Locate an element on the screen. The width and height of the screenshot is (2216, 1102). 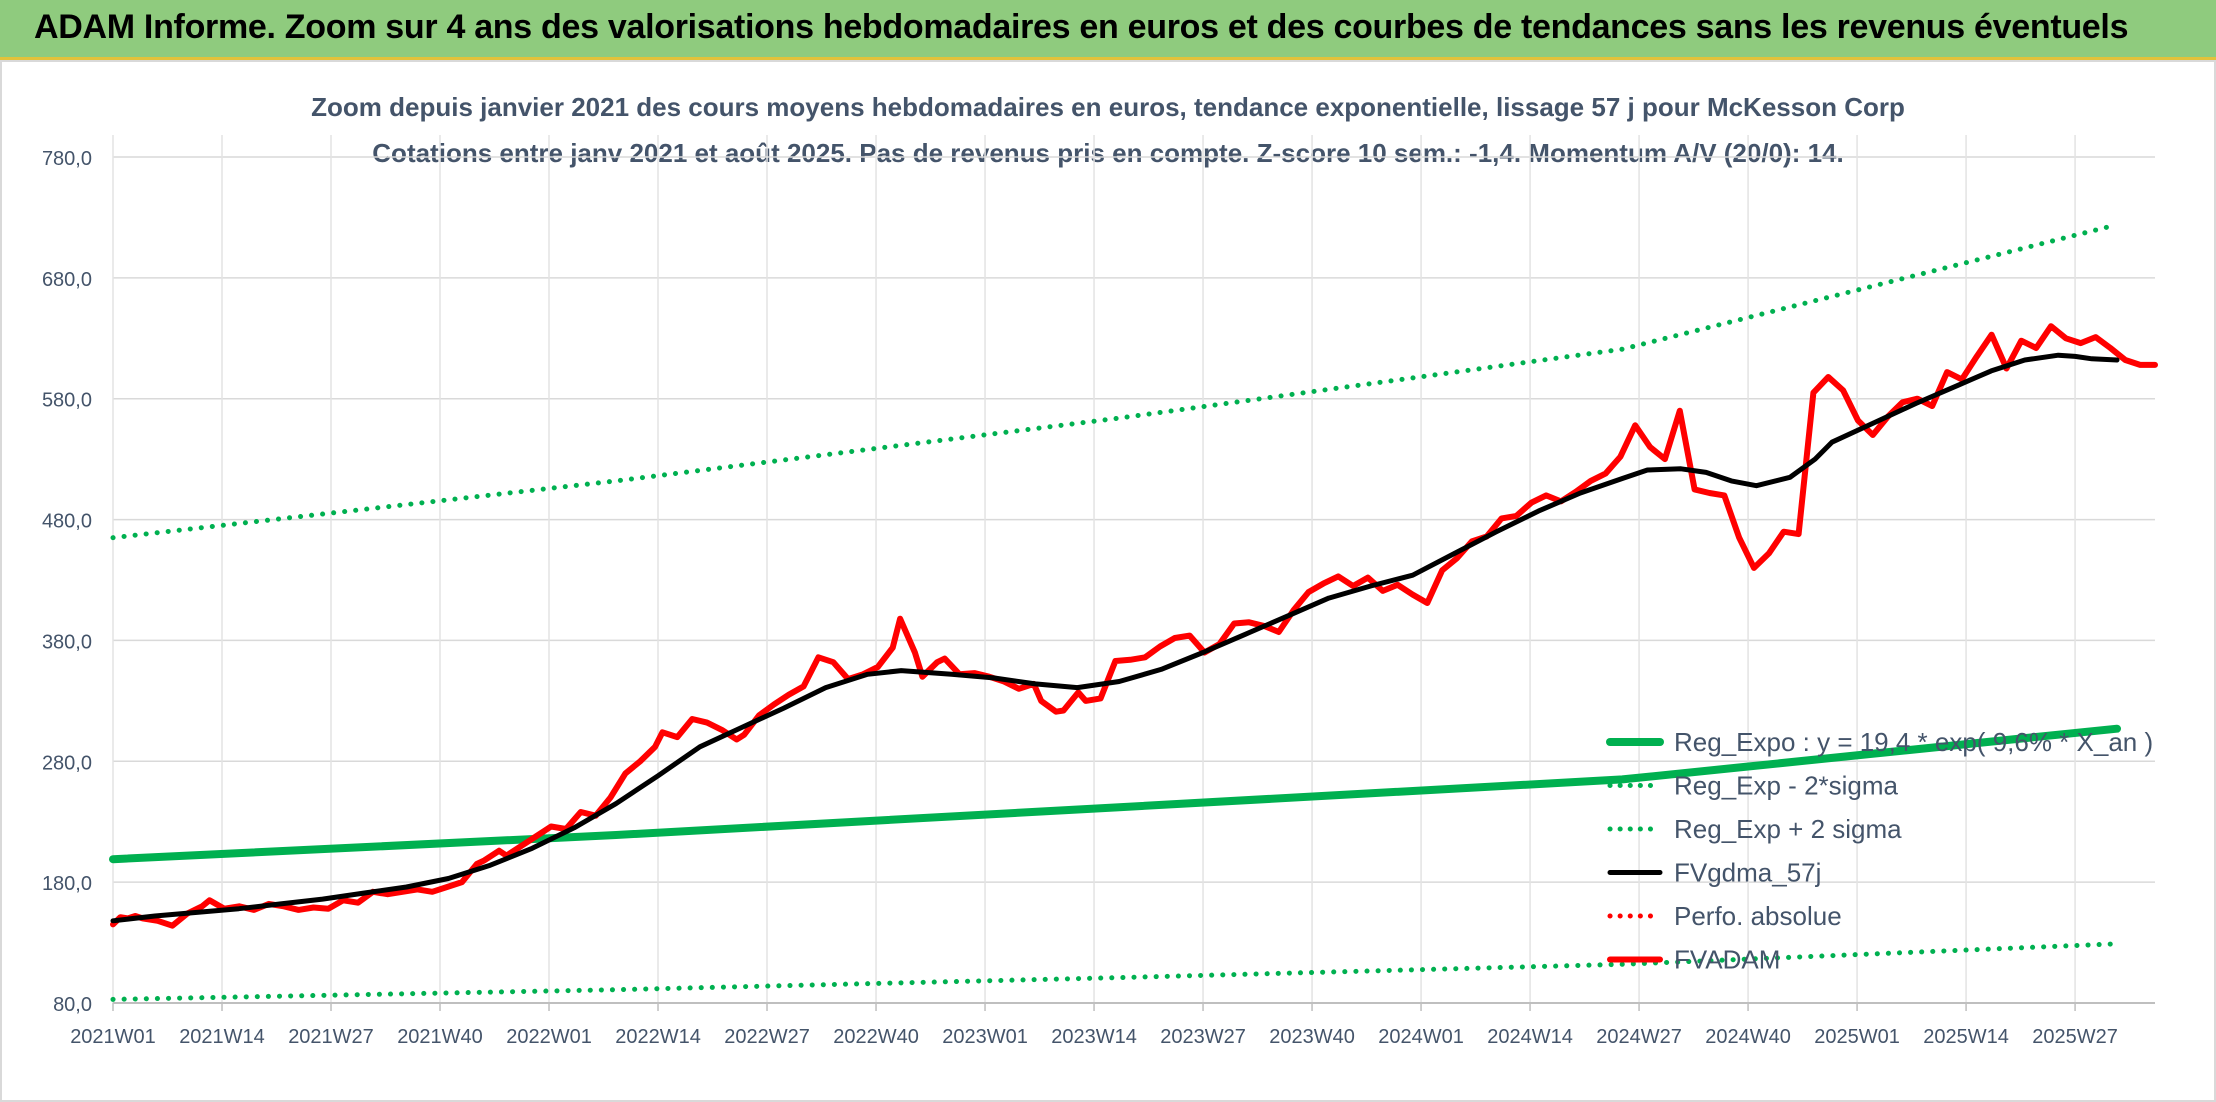
x-tick-label: 2022W40 is located at coordinates (876, 1037).